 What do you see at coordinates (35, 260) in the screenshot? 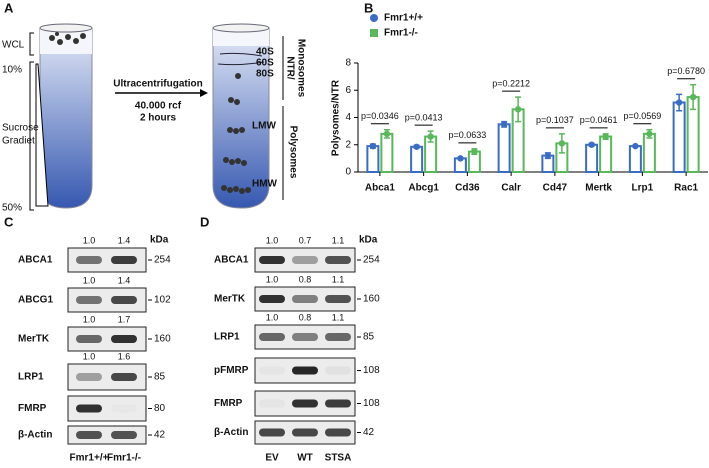
I see `protein-label: ABCA1` at bounding box center [35, 260].